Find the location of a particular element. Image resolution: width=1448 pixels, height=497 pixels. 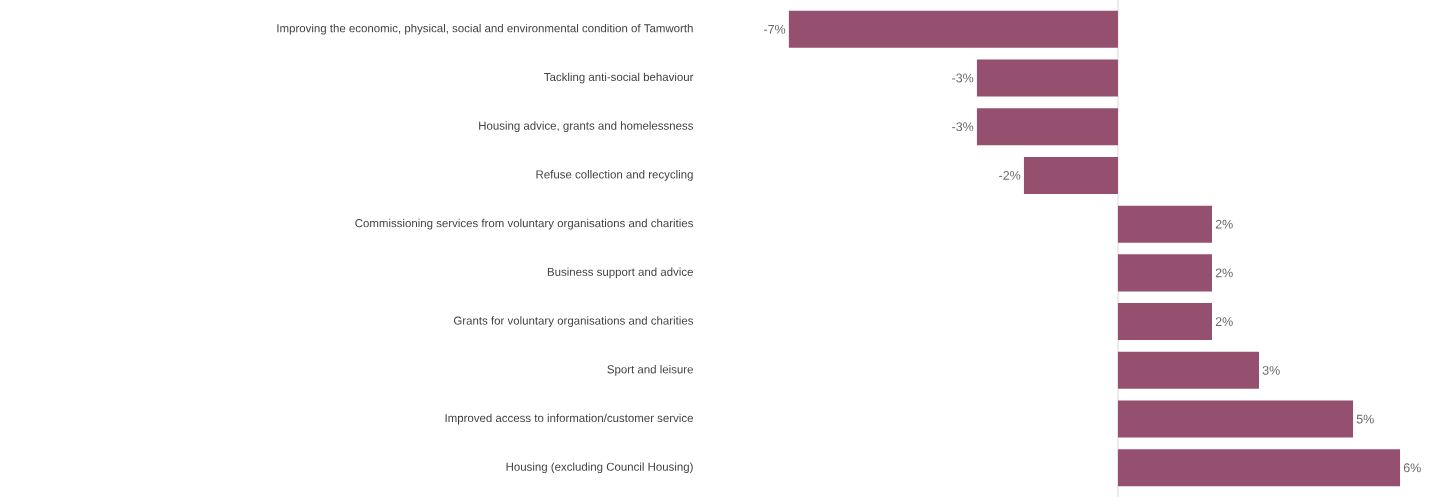

y-tick-label: Improved access to information/customer service is located at coordinates (569, 419).